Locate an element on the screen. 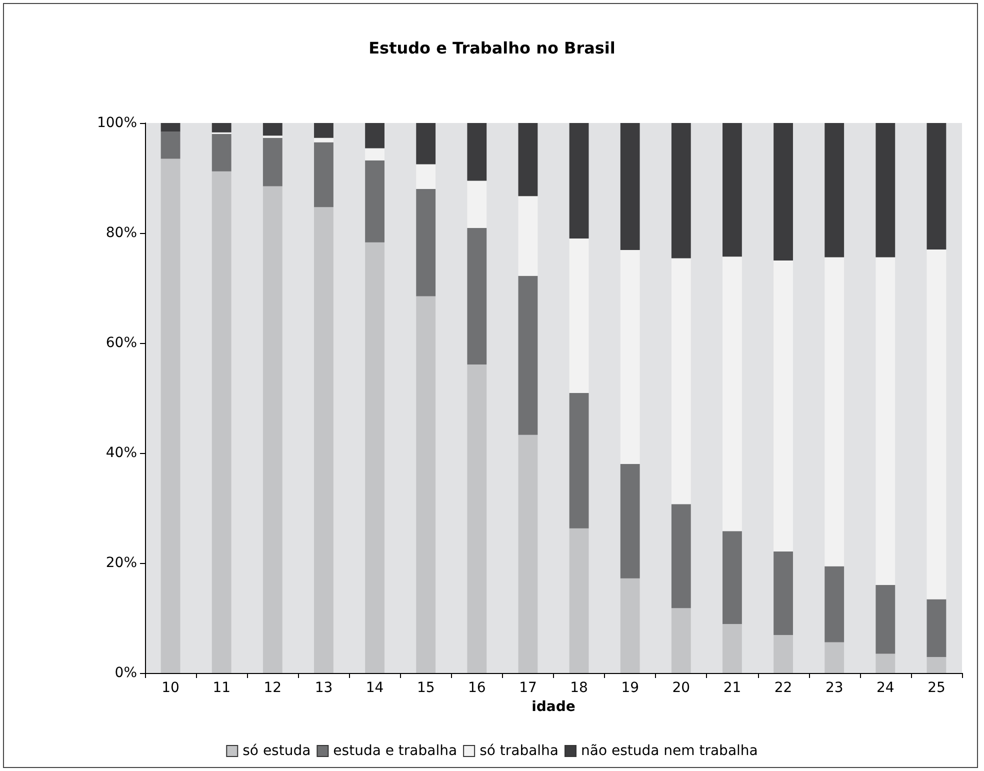 This screenshot has height=771, width=984. x-tick-label: 12 is located at coordinates (273, 688).